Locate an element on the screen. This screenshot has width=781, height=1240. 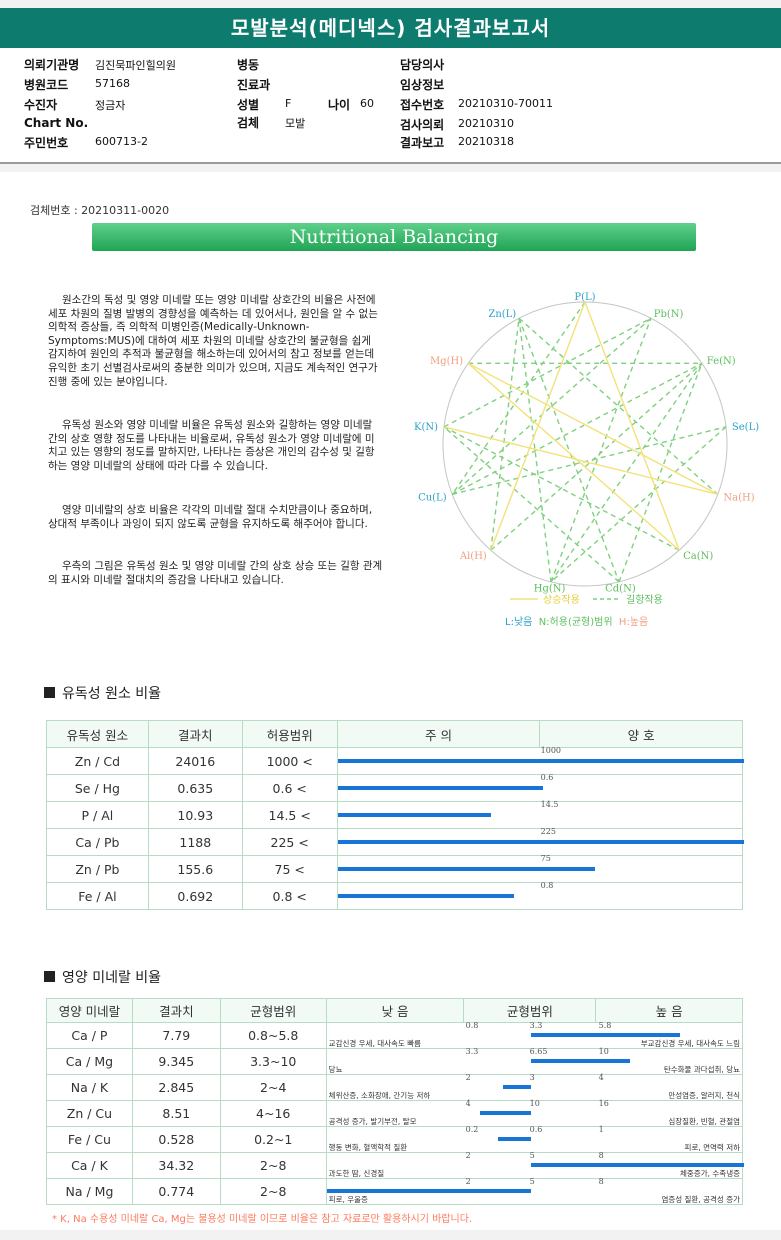
antagonism-legend-label: 길항작용 is located at coordinates (644, 599).